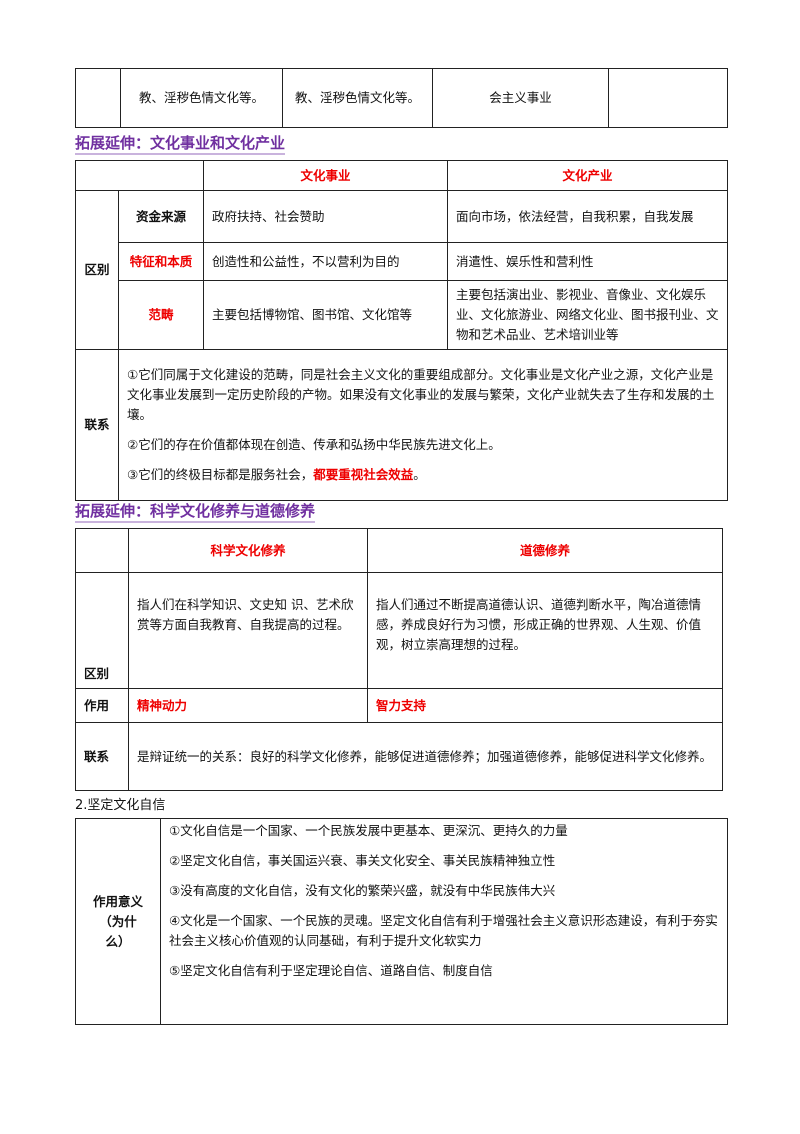 Image resolution: width=800 pixels, height=1134 pixels. I want to click on cell: 主要包括博物馆、图书馆、文化馆等, so click(325, 315).